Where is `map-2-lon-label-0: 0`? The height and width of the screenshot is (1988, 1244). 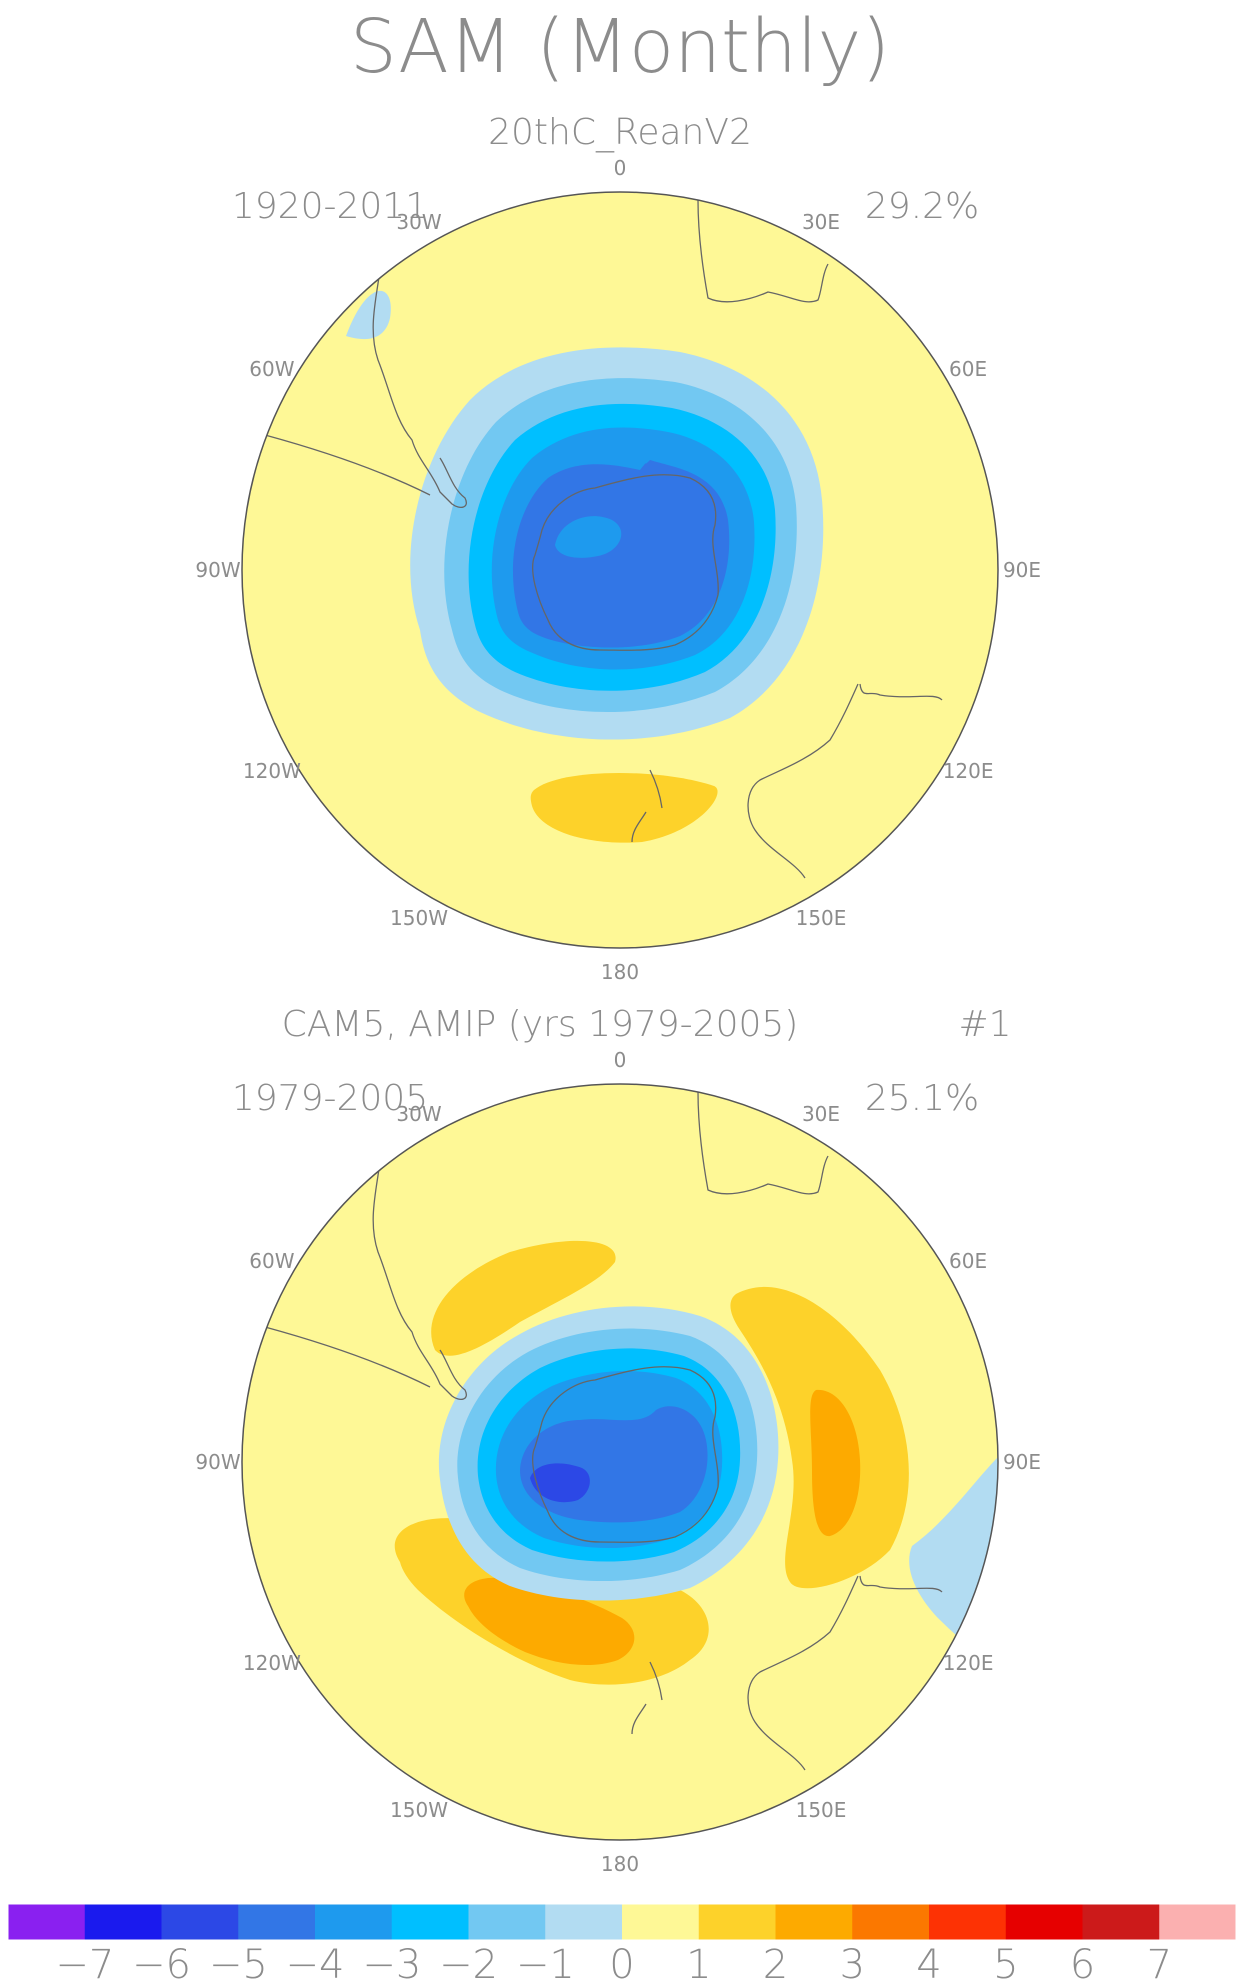 map-2-lon-label-0: 0 is located at coordinates (620, 1060).